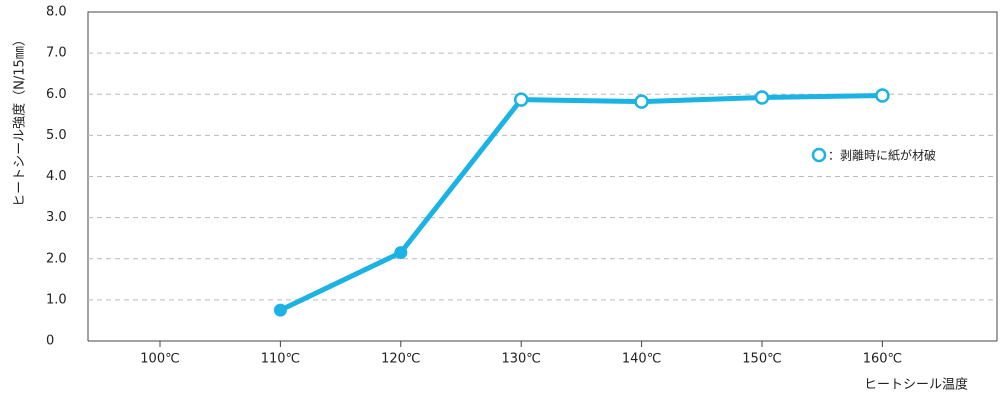 This screenshot has height=406, width=1008. I want to click on legend-label: ：剥離時に紙が材破, so click(882, 155).